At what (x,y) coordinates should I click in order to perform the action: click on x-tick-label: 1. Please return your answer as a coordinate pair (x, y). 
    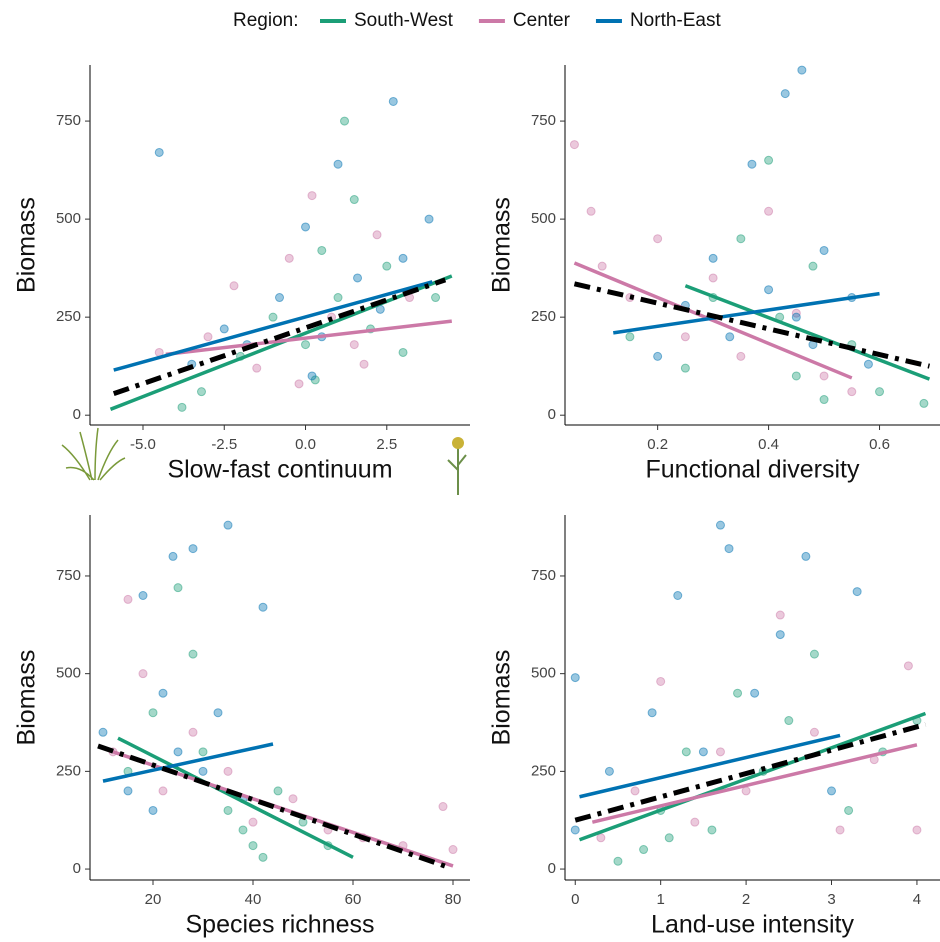
    Looking at the image, I should click on (661, 899).